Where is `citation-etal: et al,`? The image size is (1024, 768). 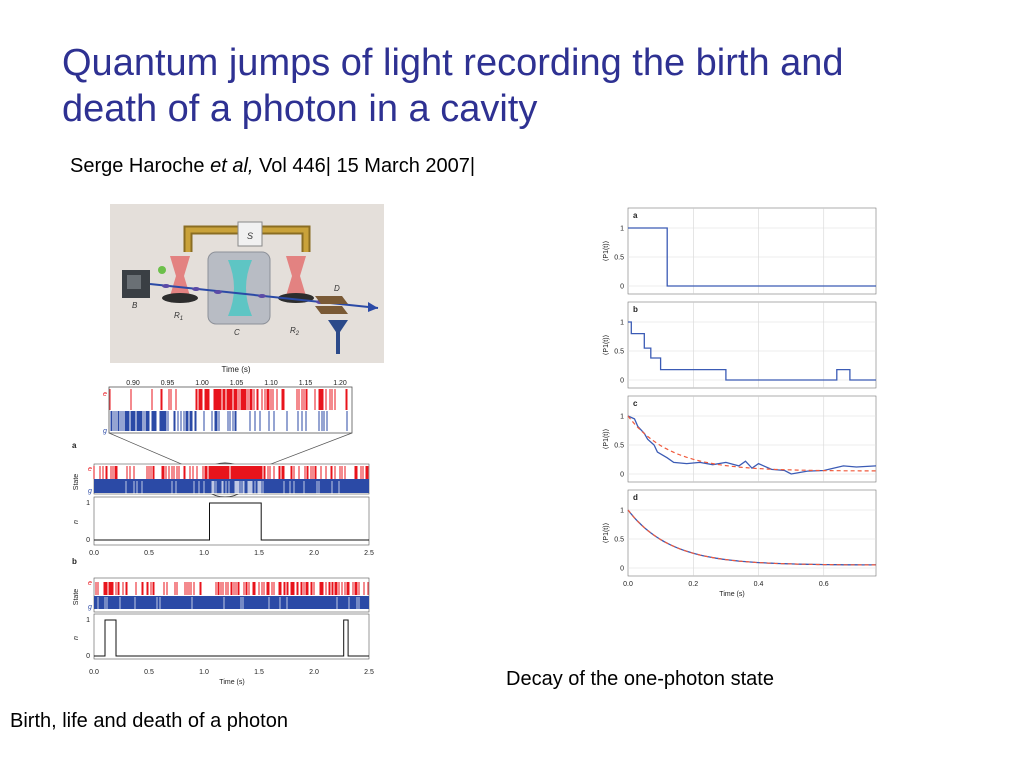 citation-etal: et al, is located at coordinates (232, 166).